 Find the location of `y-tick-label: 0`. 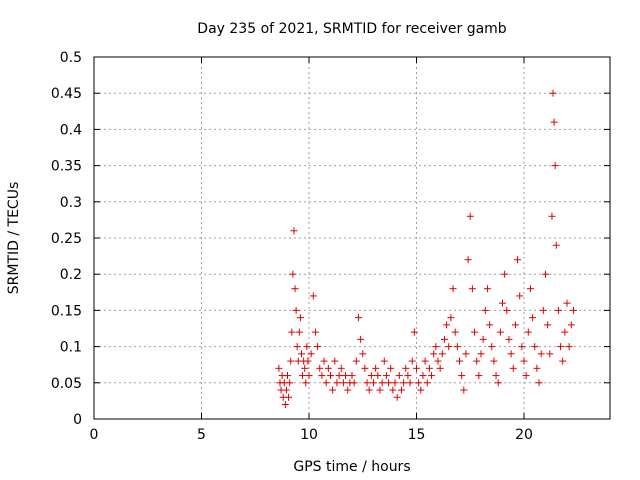

y-tick-label: 0 is located at coordinates (77, 420).